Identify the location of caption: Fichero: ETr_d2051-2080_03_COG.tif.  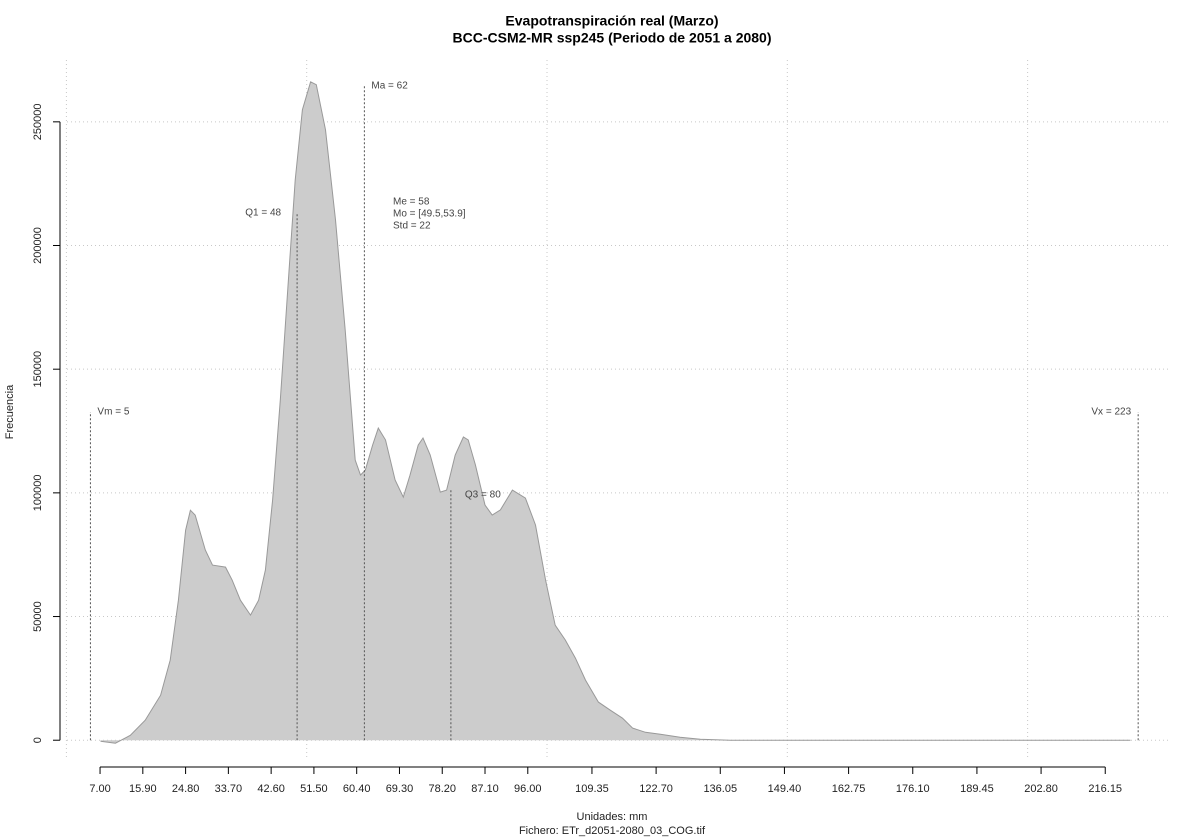
(612, 831).